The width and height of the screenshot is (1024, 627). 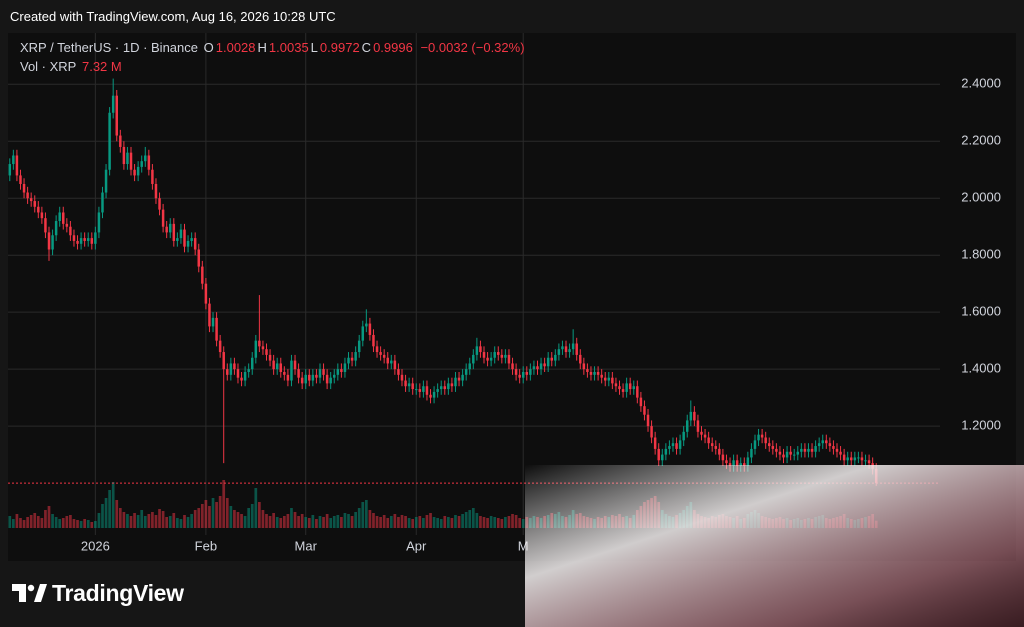 I want to click on ohlc-value: 0.9996, so click(x=393, y=47).